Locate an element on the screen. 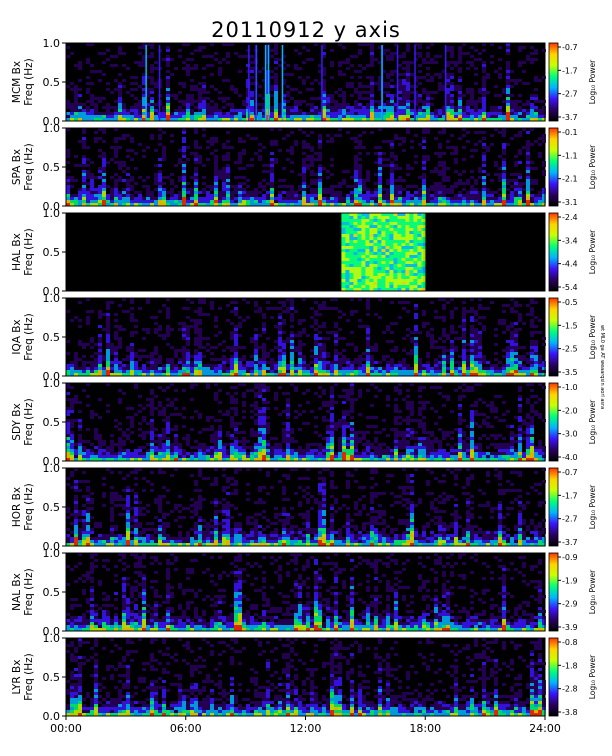  x-tick-label: 12:00 is located at coordinates (306, 728).